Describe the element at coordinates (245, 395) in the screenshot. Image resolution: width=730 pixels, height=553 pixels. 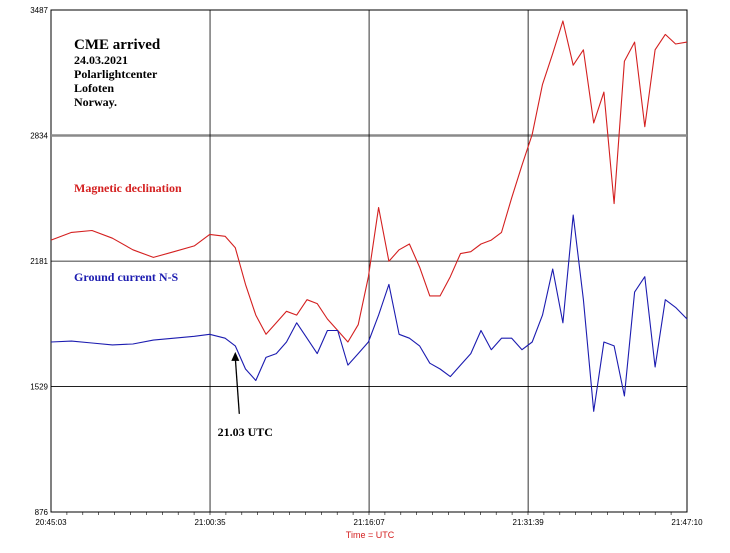
I see `arrow-annotation: 21.03 UTC` at that location.